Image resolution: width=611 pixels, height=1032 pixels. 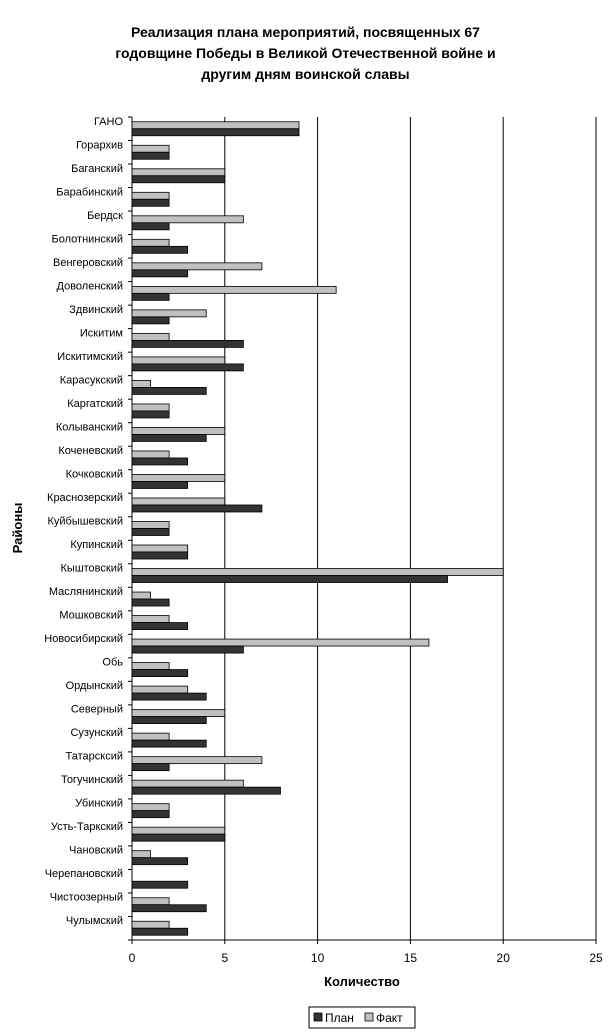 I want to click on legend-label-plan: План, so click(x=339, y=1018).